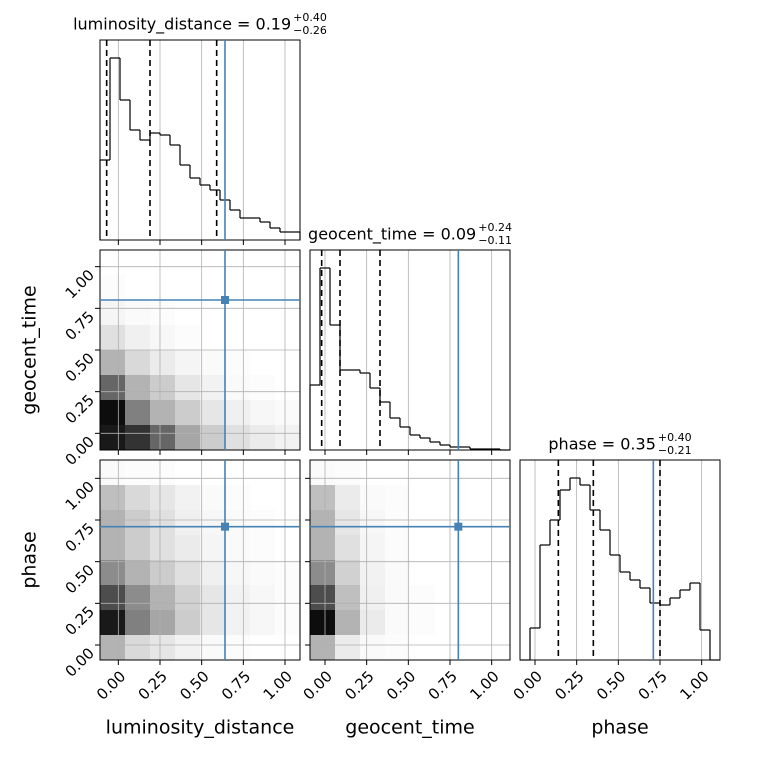  Describe the element at coordinates (619, 728) in the screenshot. I see `x-axis-label: phase` at that location.